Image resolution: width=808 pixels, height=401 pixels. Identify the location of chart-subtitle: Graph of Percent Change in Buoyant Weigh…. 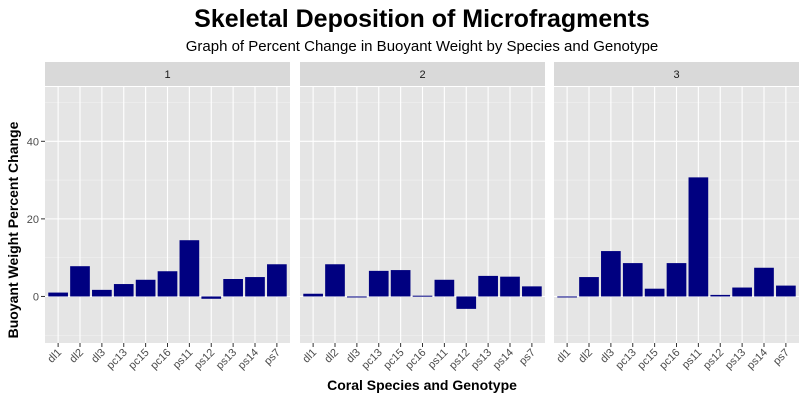
(422, 46).